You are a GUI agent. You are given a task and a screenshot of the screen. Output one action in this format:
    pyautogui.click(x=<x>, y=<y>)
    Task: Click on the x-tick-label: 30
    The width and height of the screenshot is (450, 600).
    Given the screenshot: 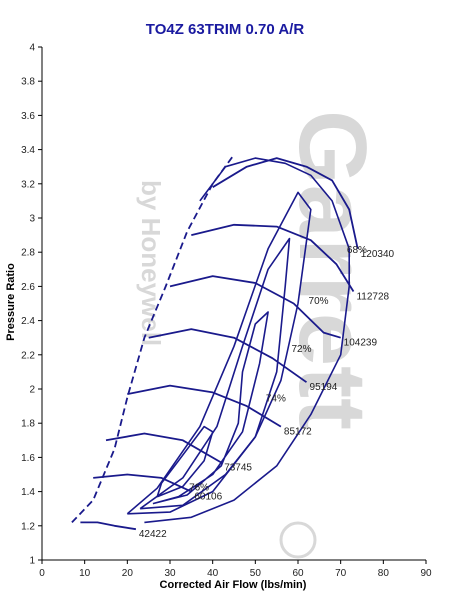 What is the action you would take?
    pyautogui.click(x=170, y=573)
    